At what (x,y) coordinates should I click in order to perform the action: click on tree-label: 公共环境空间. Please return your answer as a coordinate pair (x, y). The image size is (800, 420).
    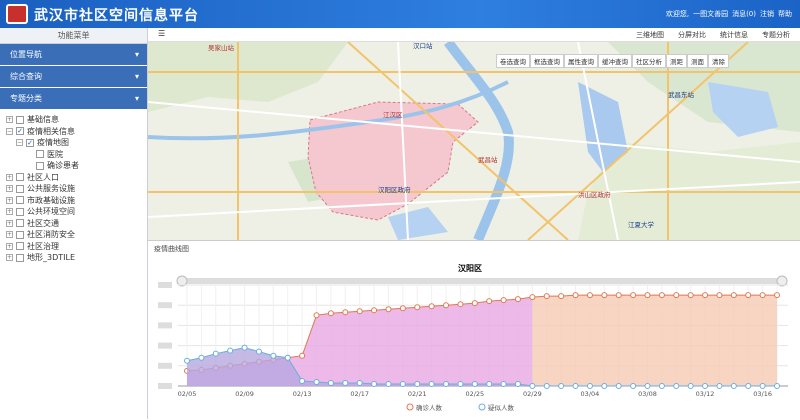
    Looking at the image, I should click on (51, 211).